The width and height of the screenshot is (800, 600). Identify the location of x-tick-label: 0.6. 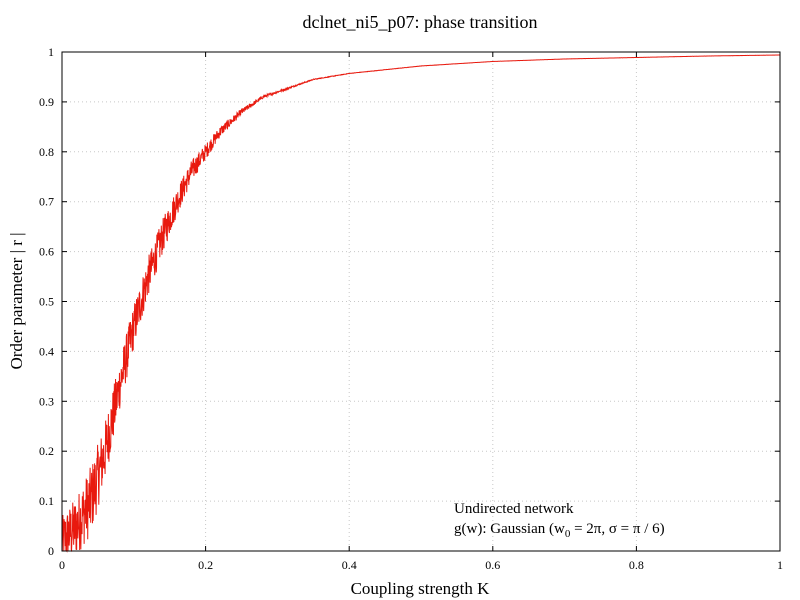
(492, 565).